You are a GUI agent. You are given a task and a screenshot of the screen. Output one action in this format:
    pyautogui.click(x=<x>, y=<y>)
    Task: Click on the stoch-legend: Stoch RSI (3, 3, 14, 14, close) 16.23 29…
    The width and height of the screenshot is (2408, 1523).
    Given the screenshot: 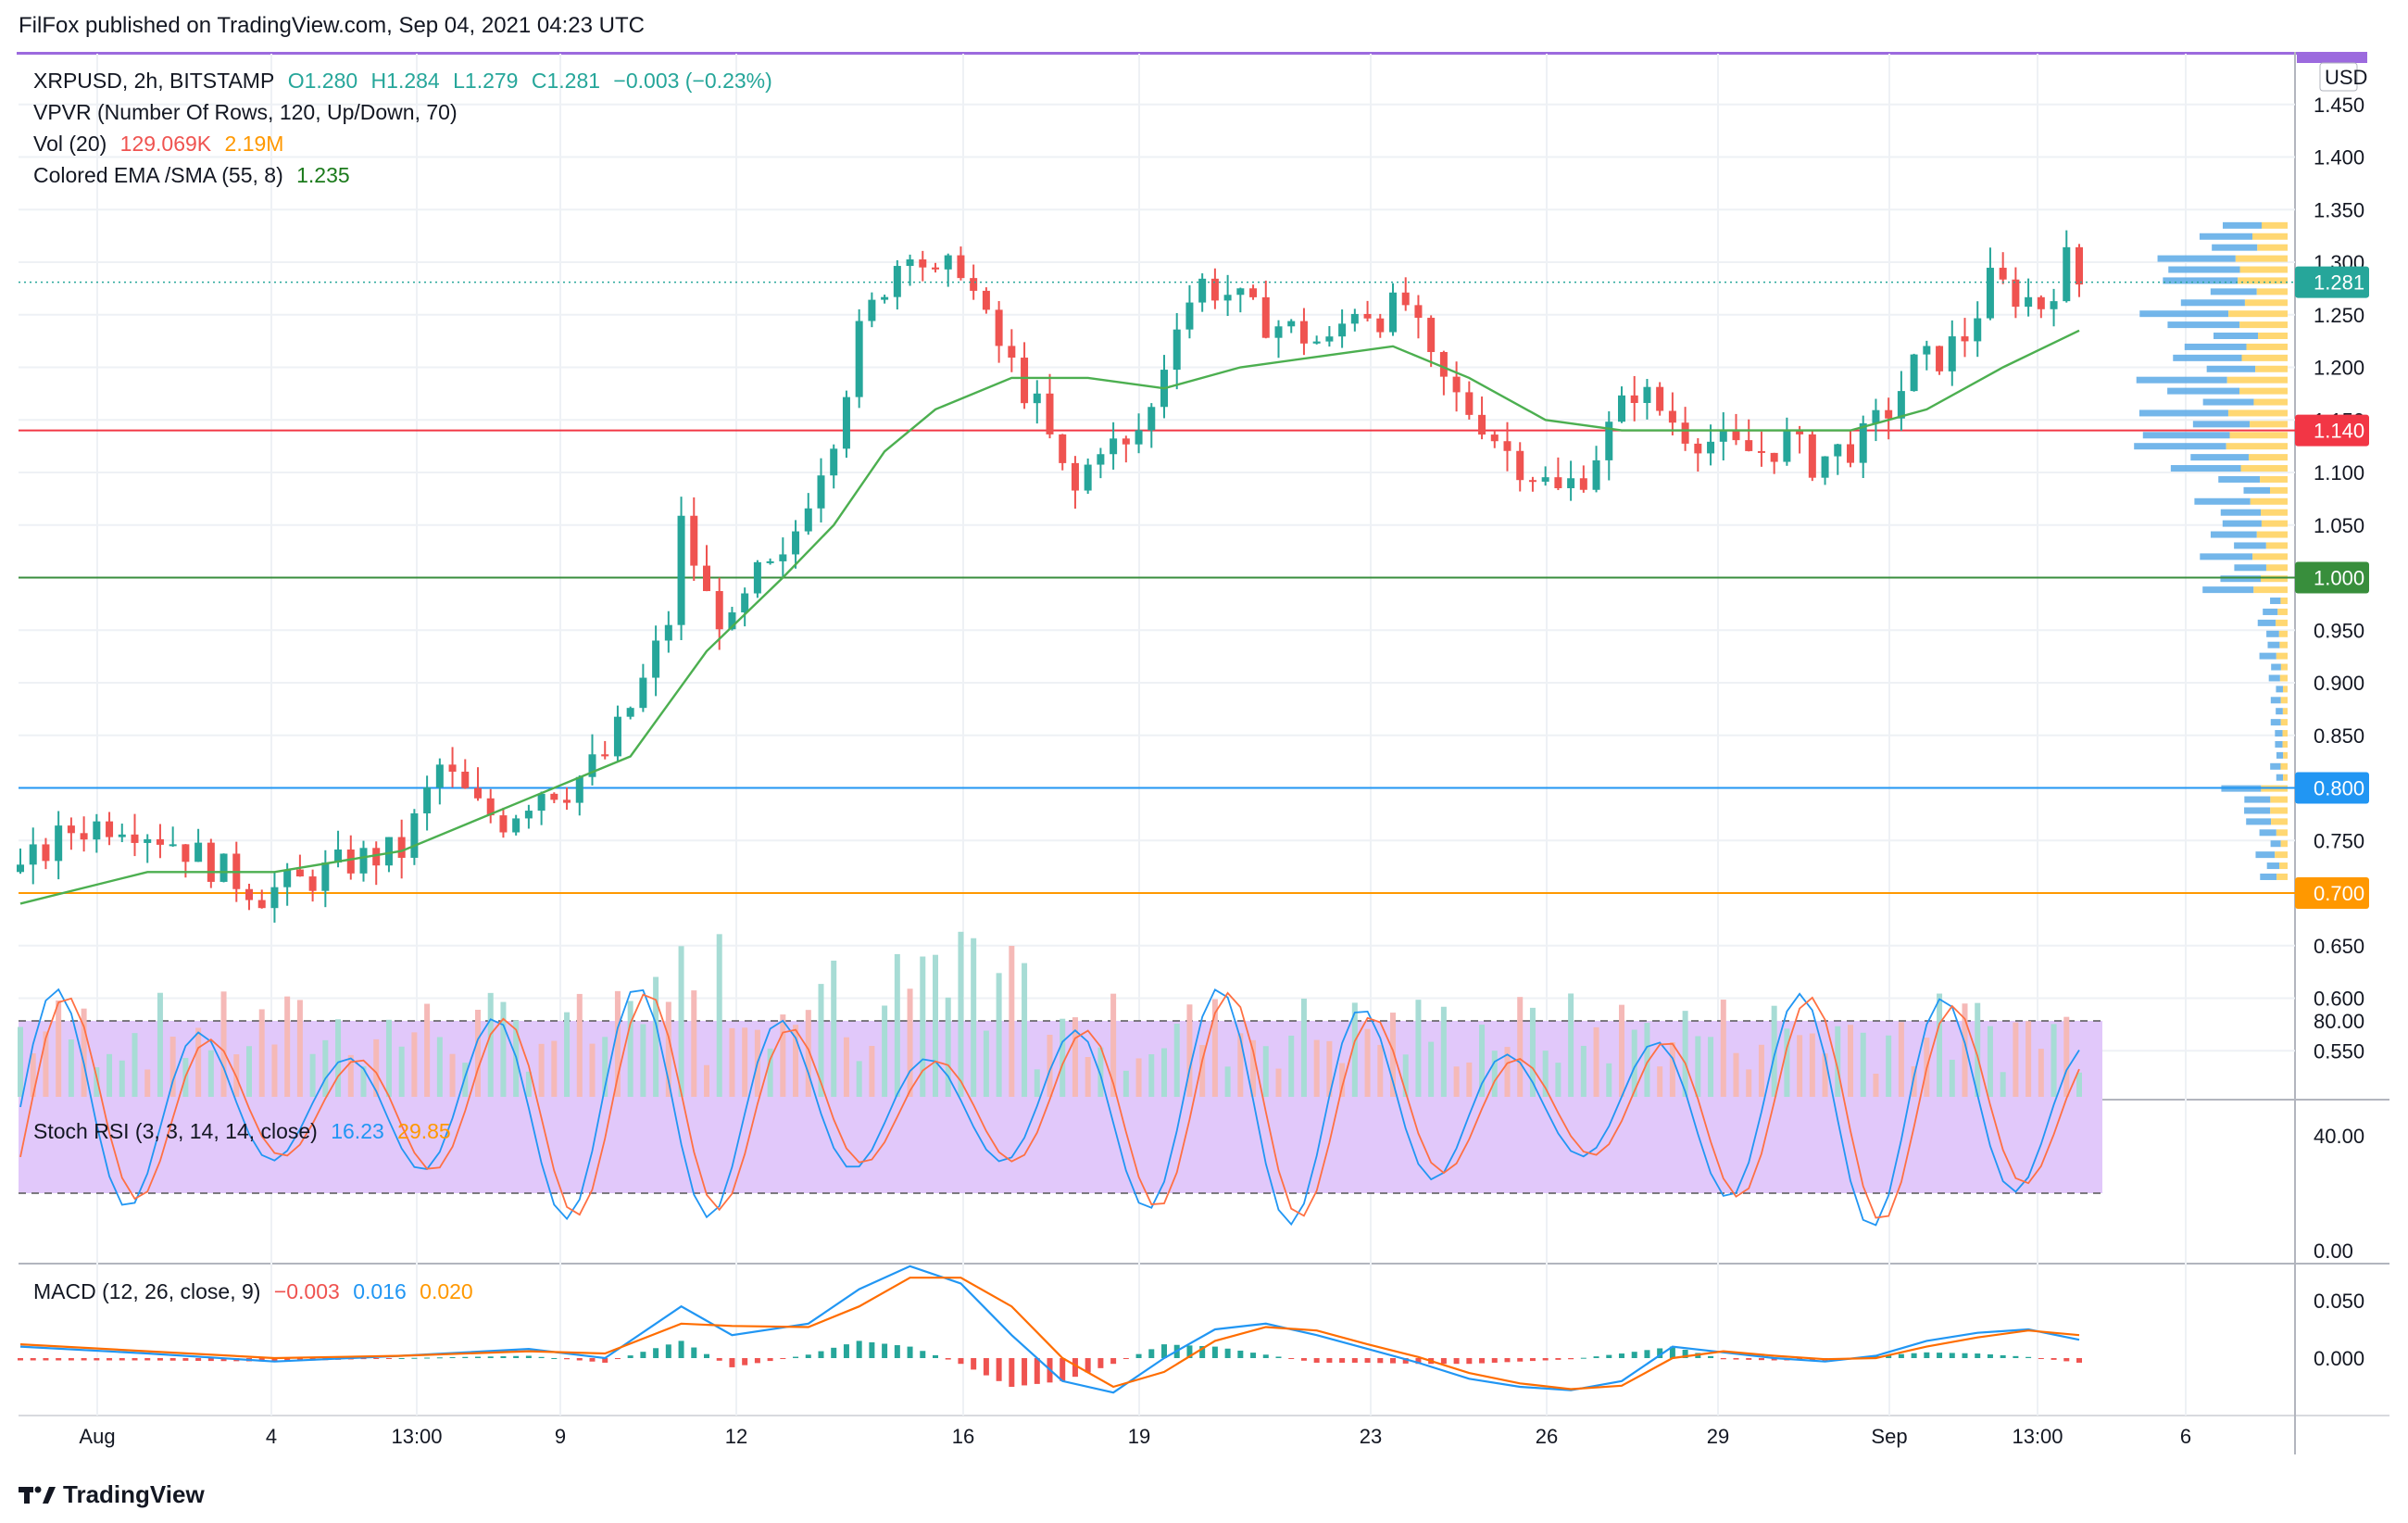 What is the action you would take?
    pyautogui.click(x=246, y=1131)
    